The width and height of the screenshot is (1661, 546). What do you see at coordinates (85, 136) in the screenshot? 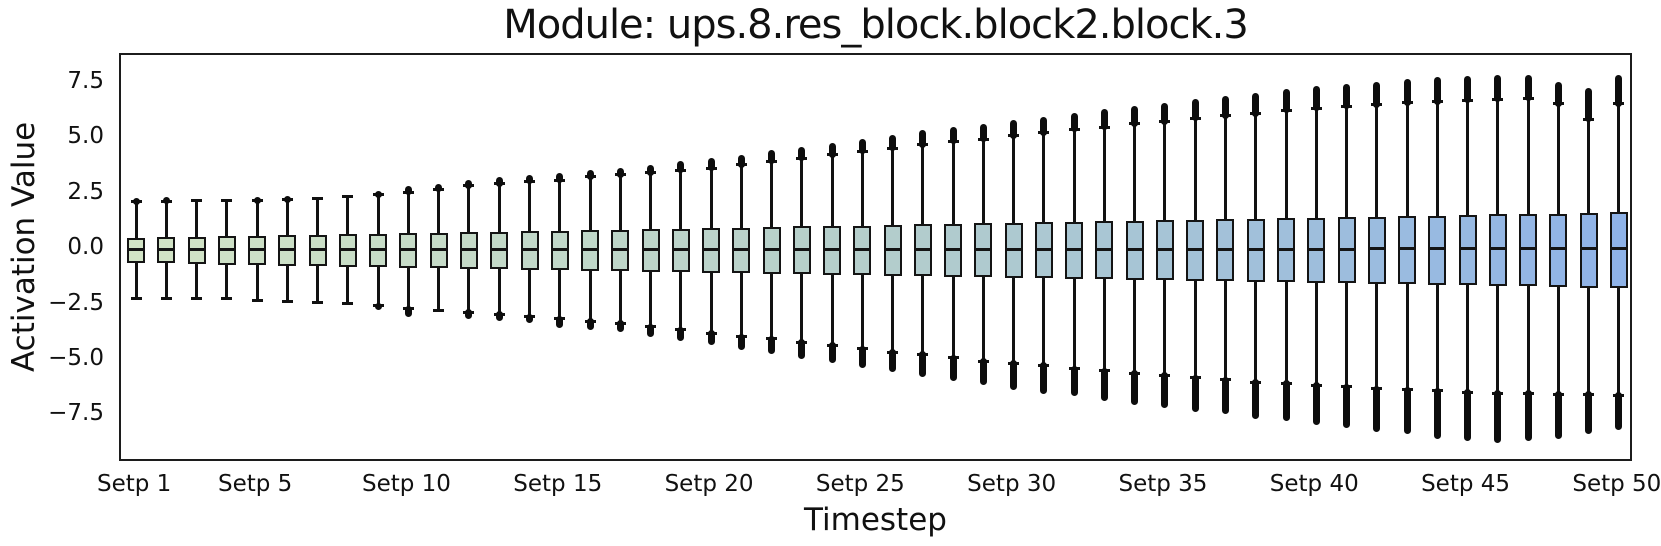
I see `y-tick-label: 5.0` at bounding box center [85, 136].